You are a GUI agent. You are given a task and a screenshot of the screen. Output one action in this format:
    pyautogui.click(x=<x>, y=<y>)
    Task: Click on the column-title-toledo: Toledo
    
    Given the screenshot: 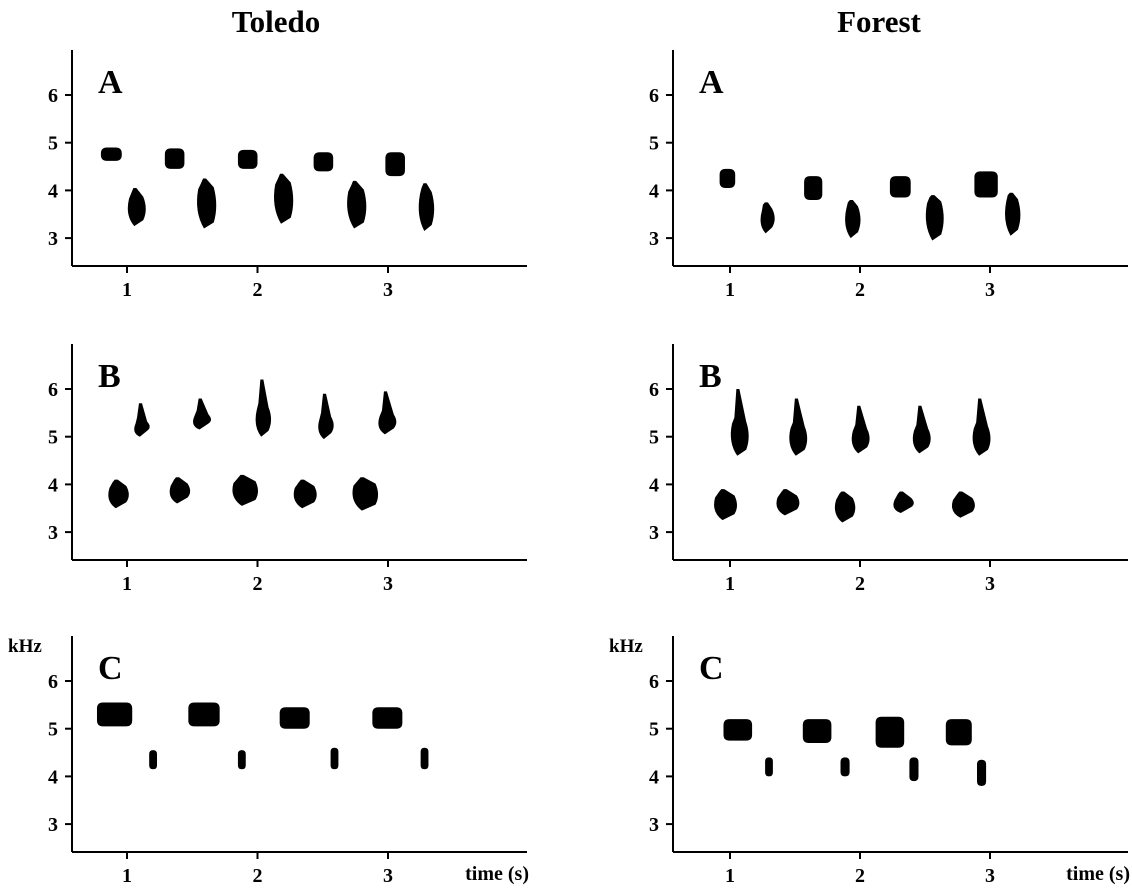 What is the action you would take?
    pyautogui.click(x=276, y=21)
    